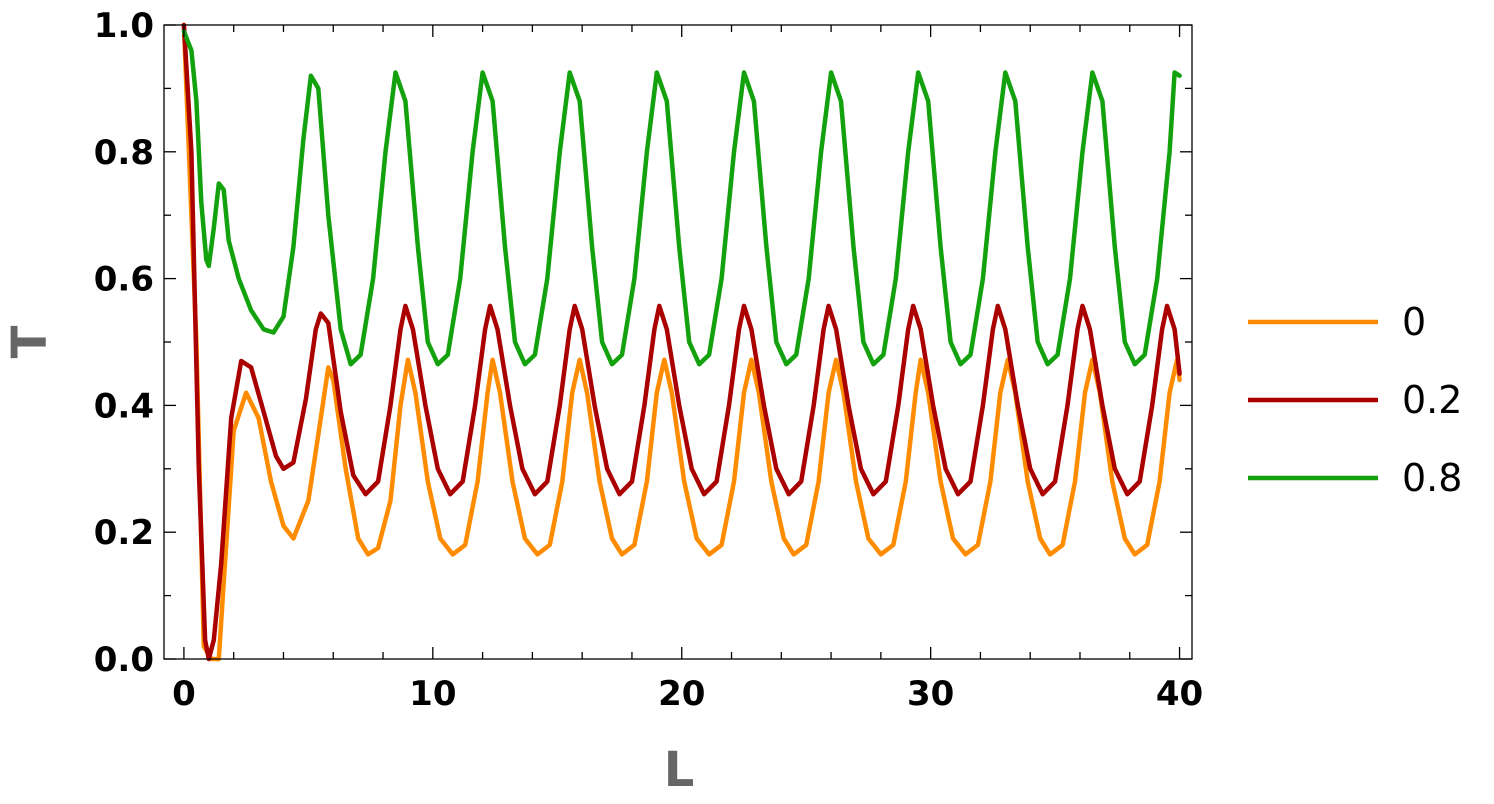 The height and width of the screenshot is (804, 1494). I want to click on y-axis-title: T, so click(30, 341).